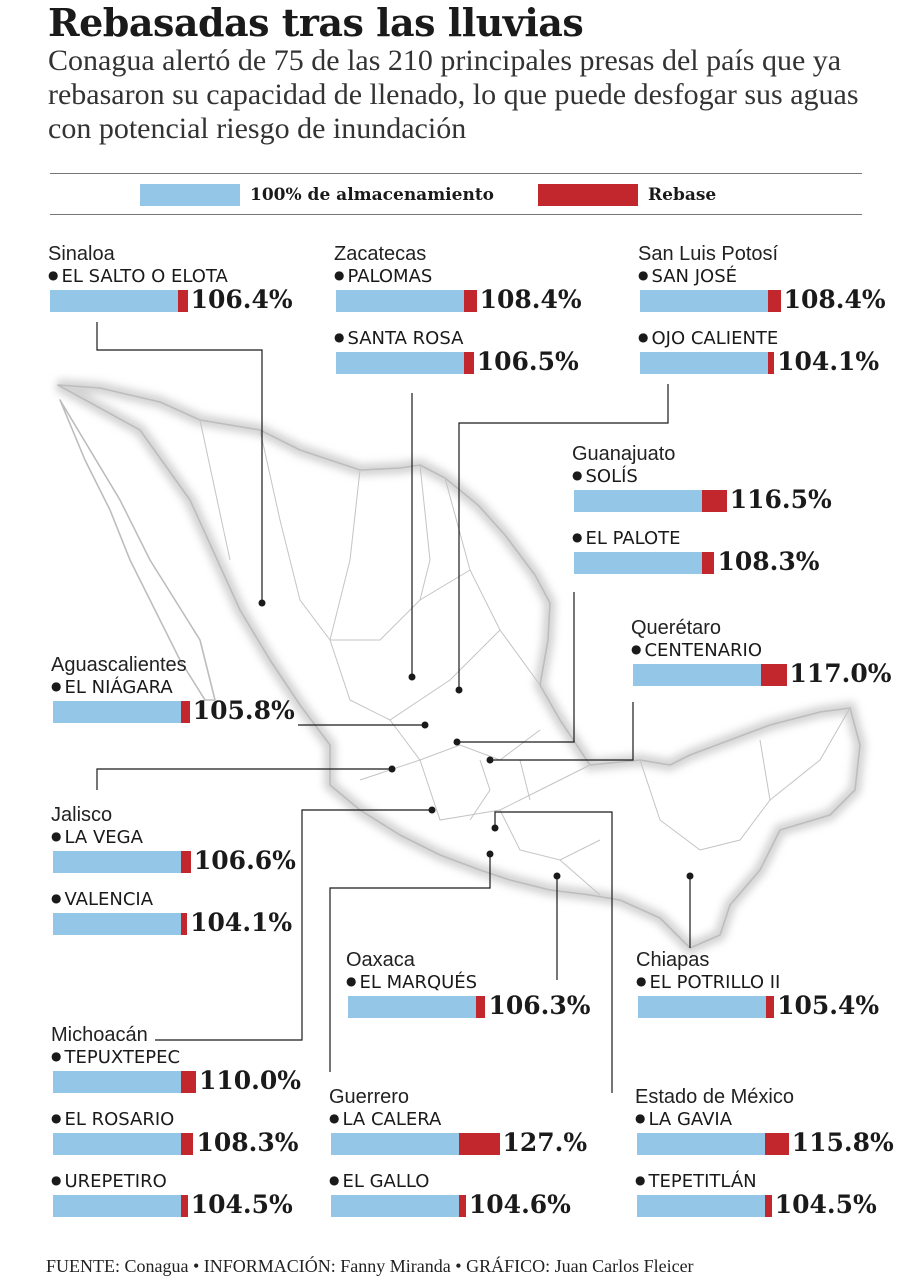  I want to click on value-label: 105.8%, so click(243, 710).